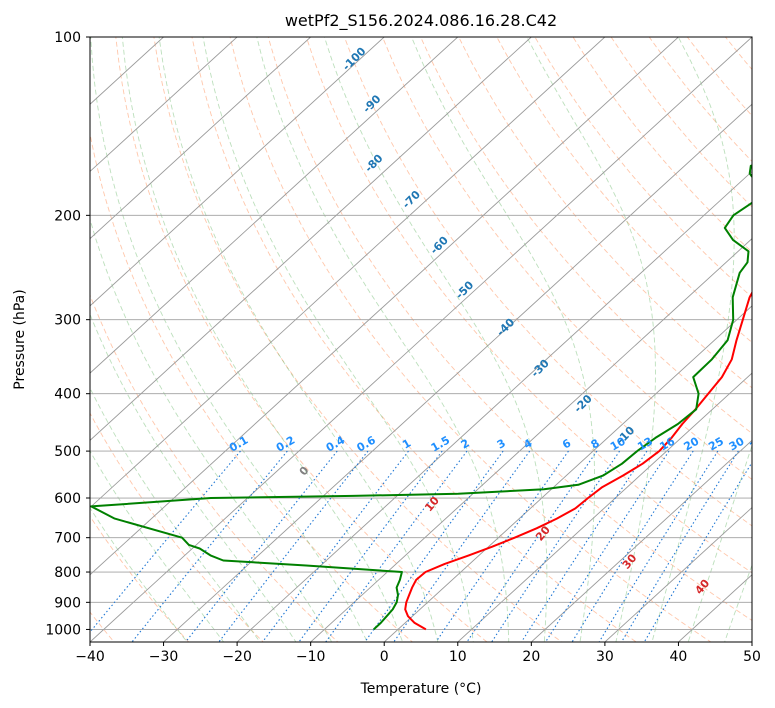 This screenshot has width=775, height=708. I want to click on x-tick-label: −10, so click(311, 657).